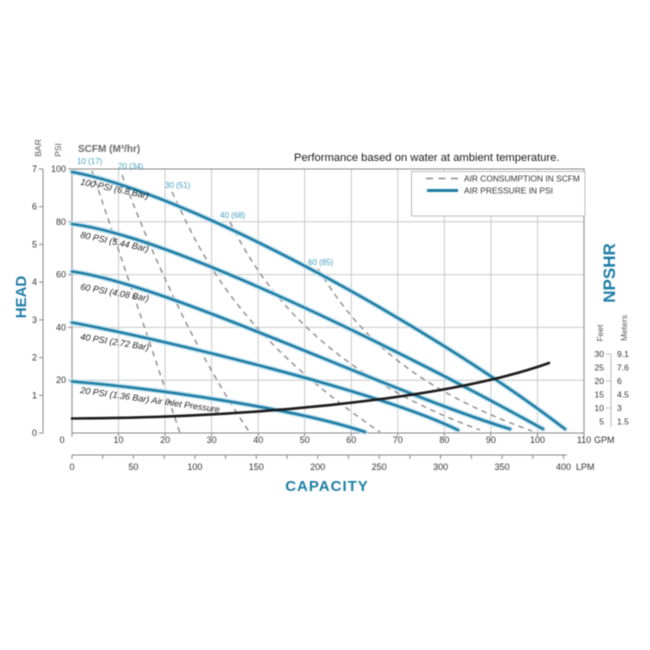 This screenshot has width=650, height=650. Describe the element at coordinates (21, 297) in the screenshot. I see `svg-text: HEAD` at that location.